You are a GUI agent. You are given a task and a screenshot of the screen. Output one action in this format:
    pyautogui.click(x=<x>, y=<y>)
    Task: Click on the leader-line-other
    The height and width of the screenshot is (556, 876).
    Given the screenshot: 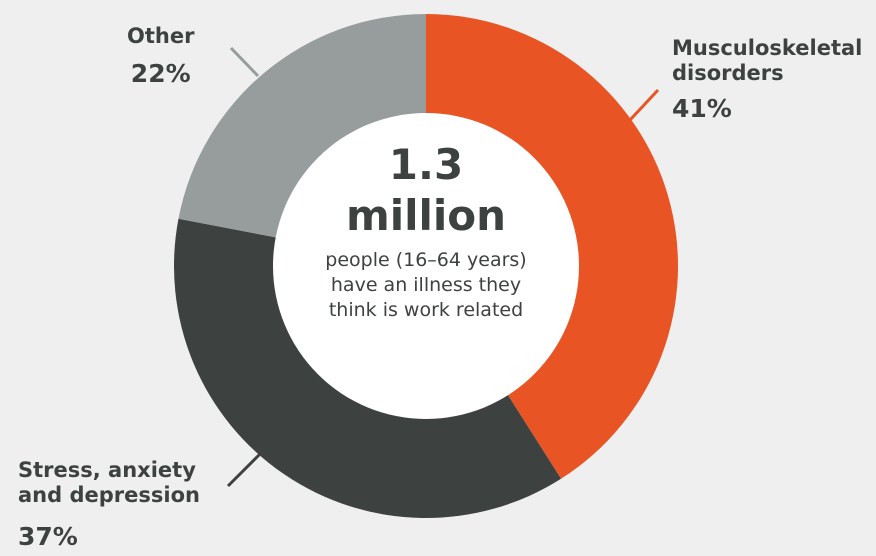 What is the action you would take?
    pyautogui.click(x=244, y=62)
    